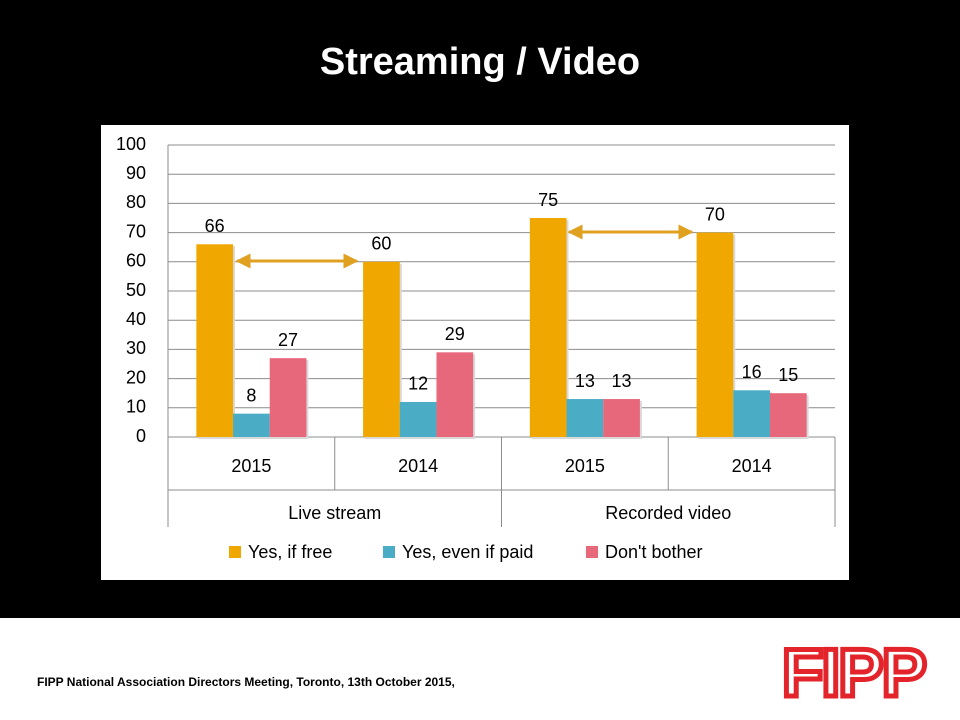 The width and height of the screenshot is (960, 720). Describe the element at coordinates (136, 377) in the screenshot. I see `y-tick-label: 20` at that location.